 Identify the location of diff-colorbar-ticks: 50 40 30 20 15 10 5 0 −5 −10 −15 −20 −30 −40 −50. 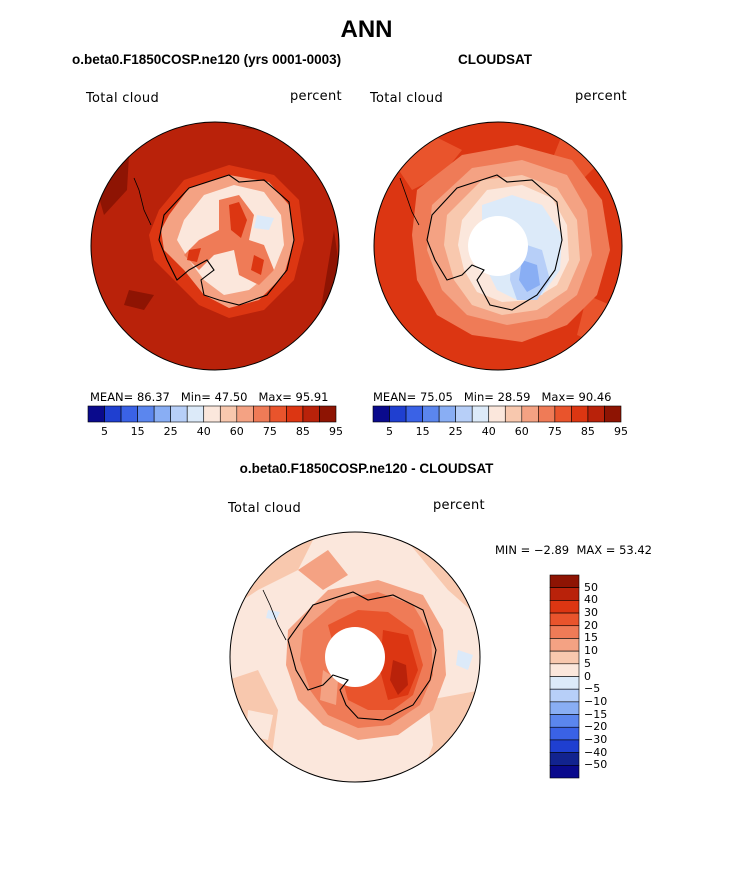
(604, 676).